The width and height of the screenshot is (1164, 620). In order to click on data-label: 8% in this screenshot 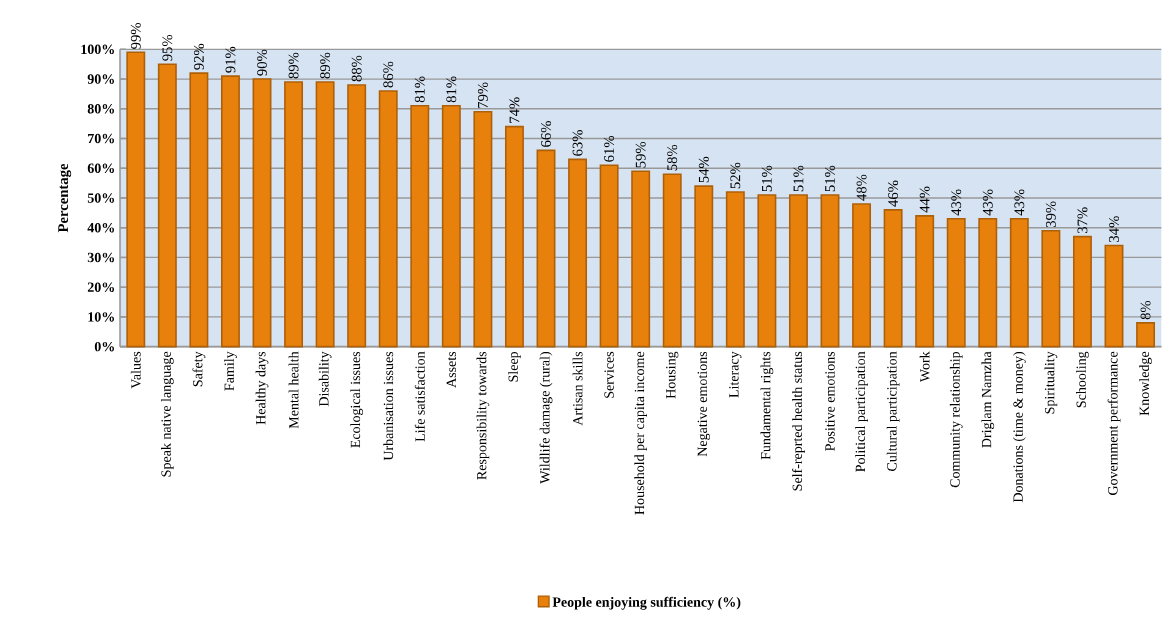, I will do `click(1145, 310)`.